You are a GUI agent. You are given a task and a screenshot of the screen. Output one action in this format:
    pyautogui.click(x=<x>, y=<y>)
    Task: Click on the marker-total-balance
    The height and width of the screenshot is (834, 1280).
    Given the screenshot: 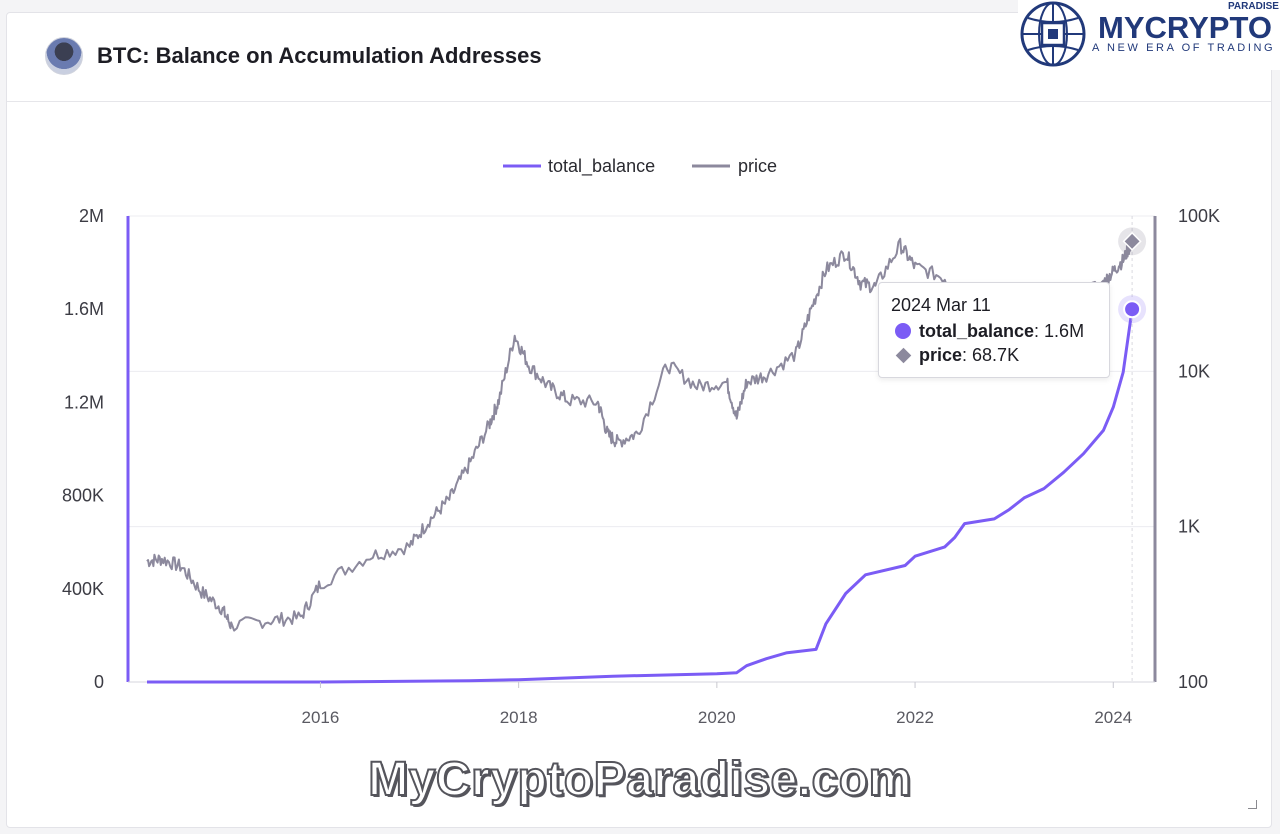 What is the action you would take?
    pyautogui.click(x=1132, y=309)
    